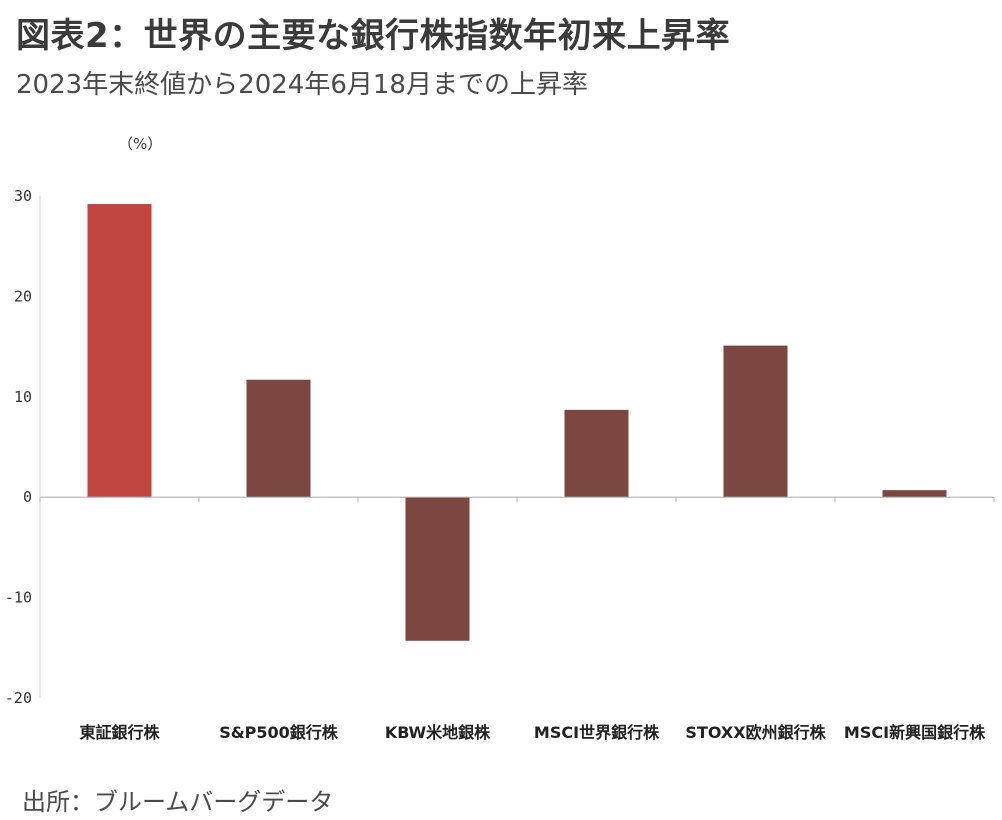 The width and height of the screenshot is (1002, 820). I want to click on chart-title: 図表2：世界の主要な銀行株指数年初来上昇率, so click(373, 36).